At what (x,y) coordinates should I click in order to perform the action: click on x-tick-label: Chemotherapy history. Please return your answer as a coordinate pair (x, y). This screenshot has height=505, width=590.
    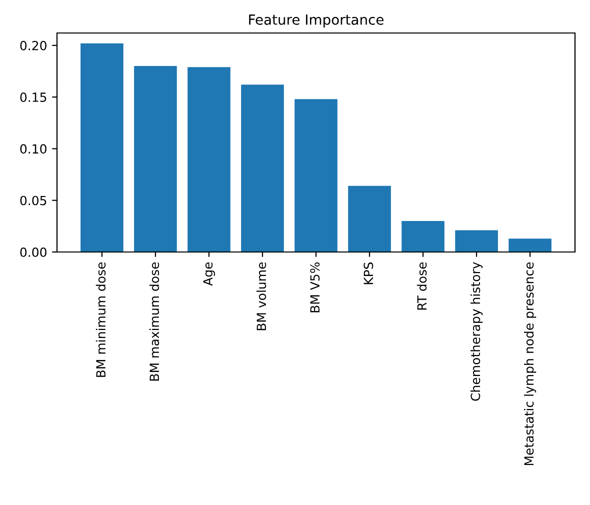
    Looking at the image, I should click on (476, 331).